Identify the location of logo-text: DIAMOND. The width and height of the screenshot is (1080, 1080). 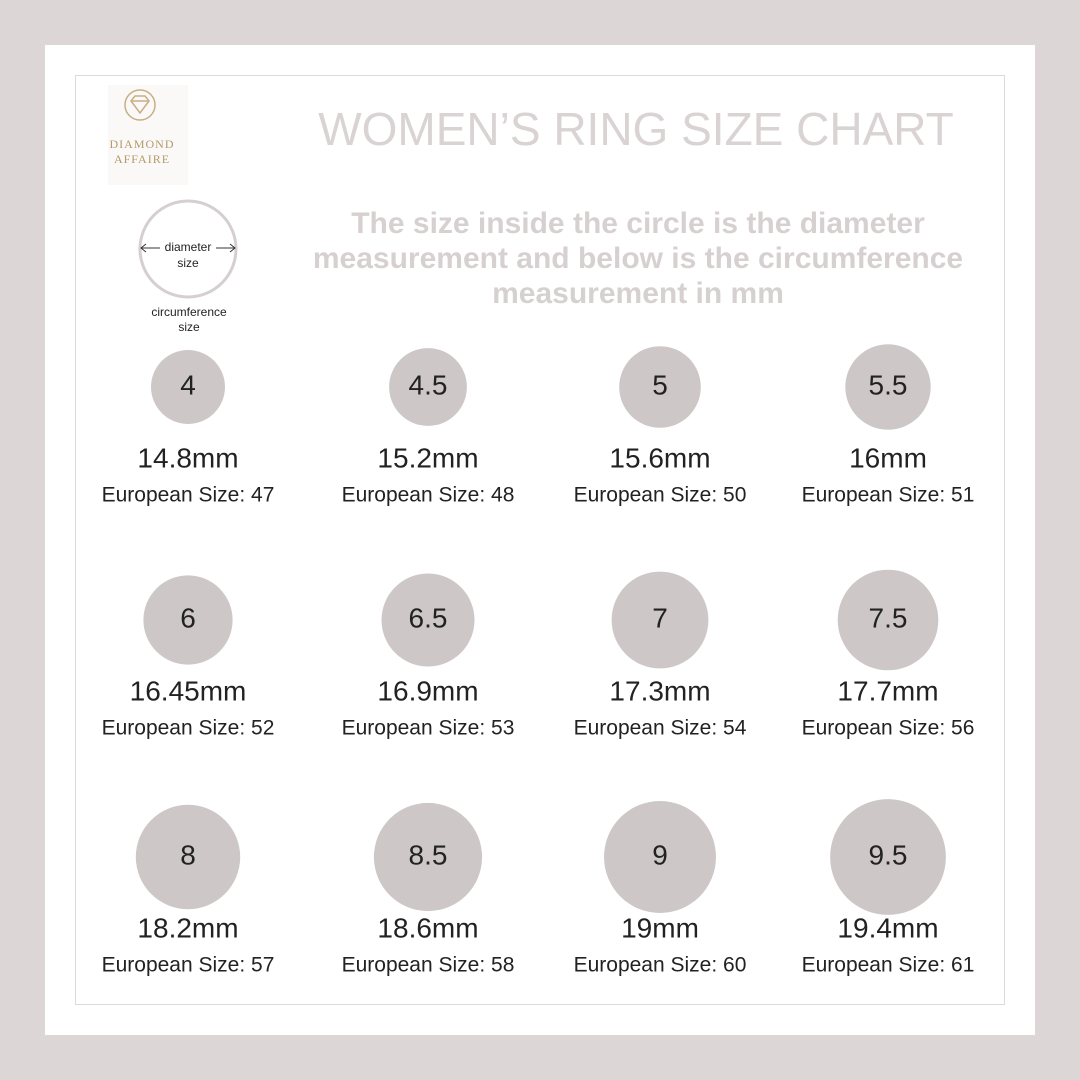
(142, 144).